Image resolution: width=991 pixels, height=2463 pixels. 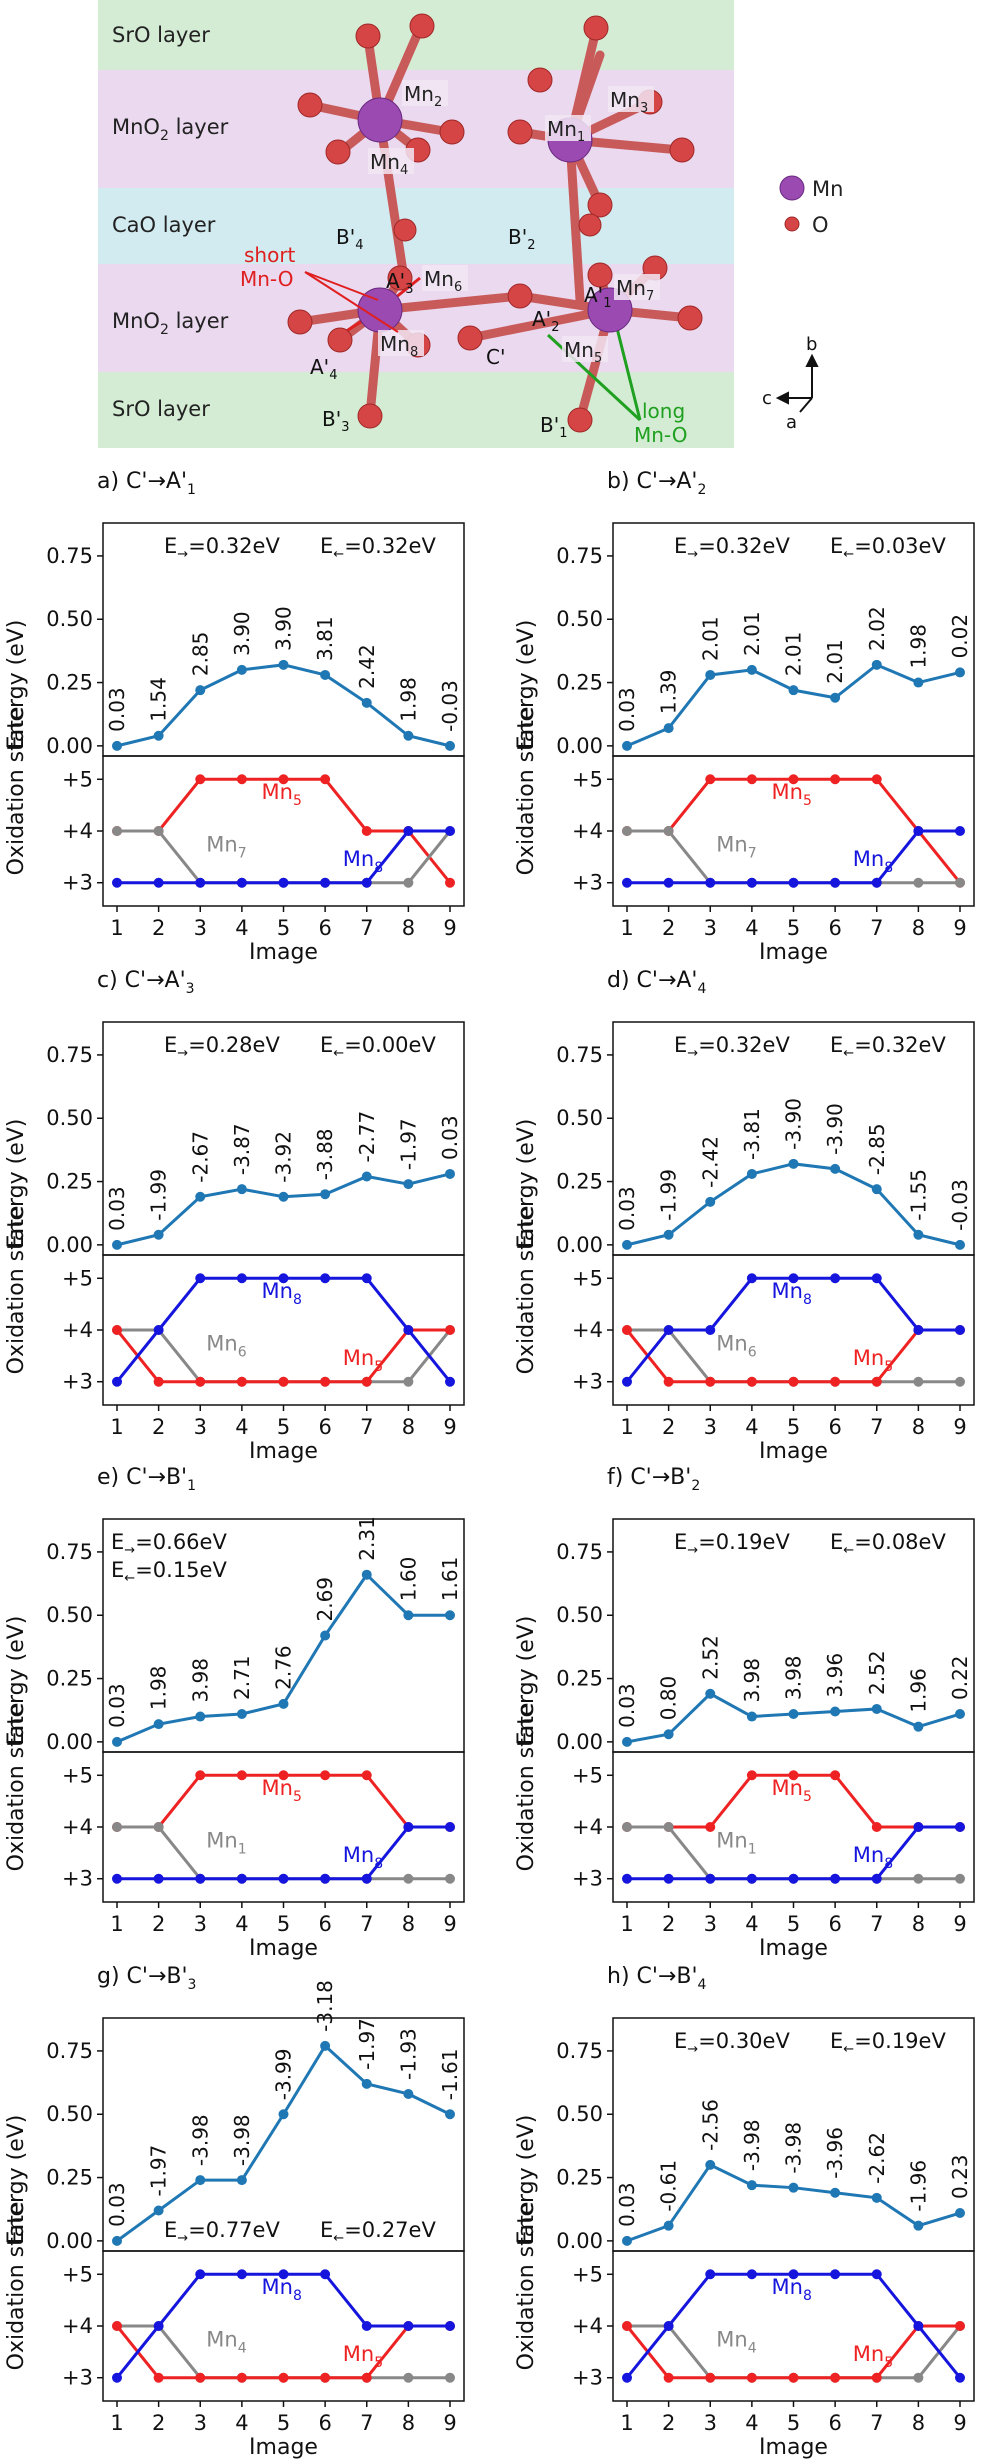 What do you see at coordinates (161, 35) in the screenshot?
I see `layer-label-sro-top: SrO layer` at bounding box center [161, 35].